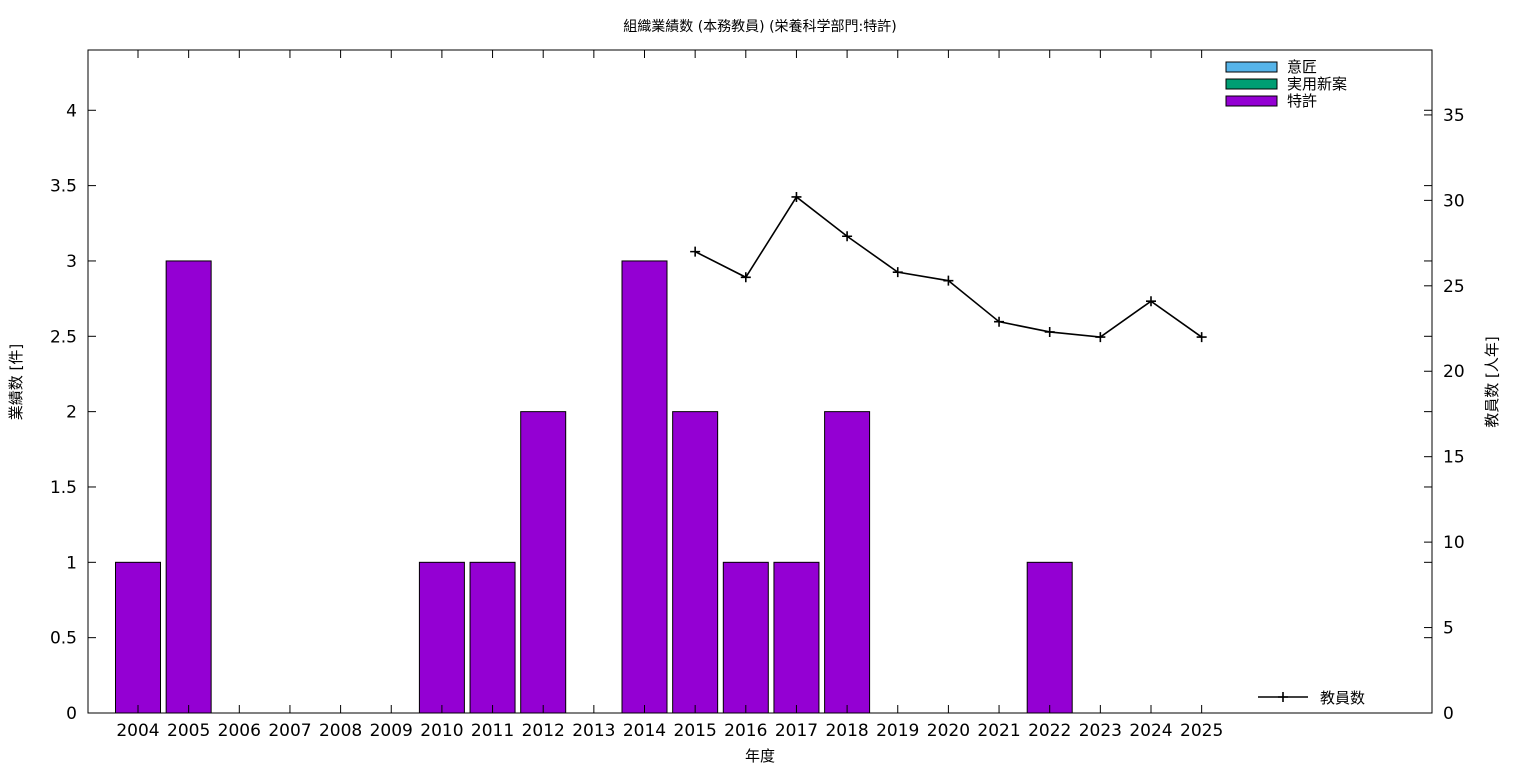 The width and height of the screenshot is (1536, 768). I want to click on x-tick-label: 2008, so click(340, 731).